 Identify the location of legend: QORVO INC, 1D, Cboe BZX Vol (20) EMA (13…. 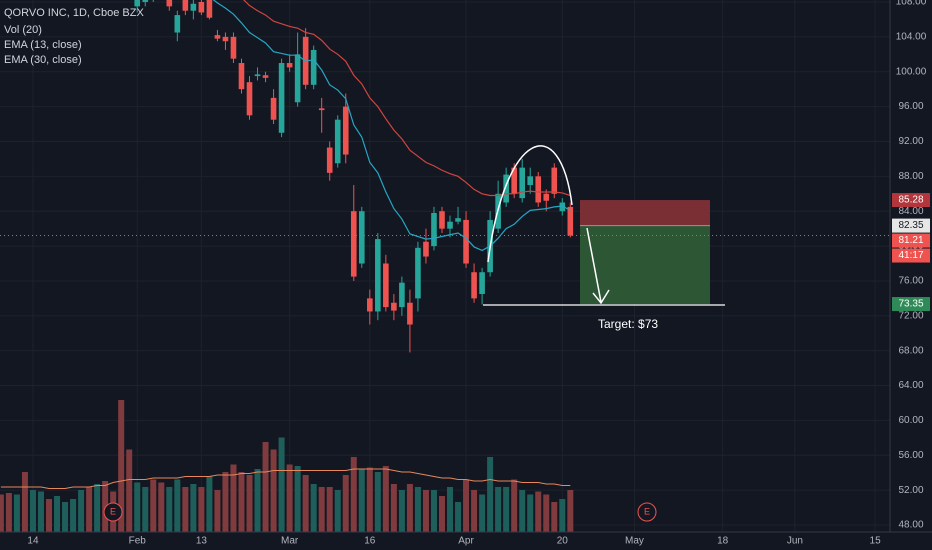
(74, 36).